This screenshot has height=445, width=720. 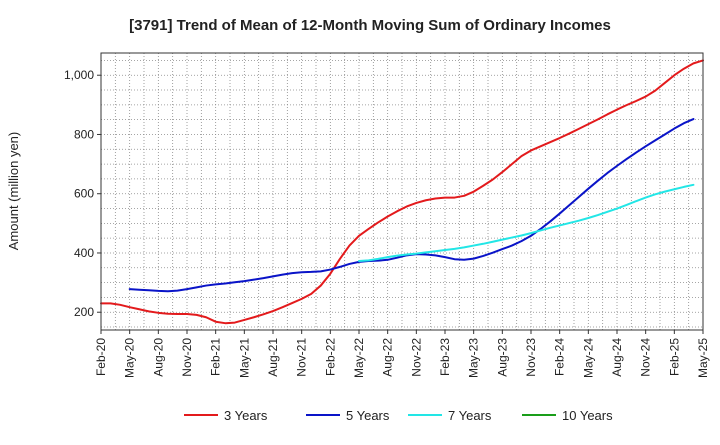 What do you see at coordinates (416, 357) in the screenshot?
I see `x-tick-label: Nov-22` at bounding box center [416, 357].